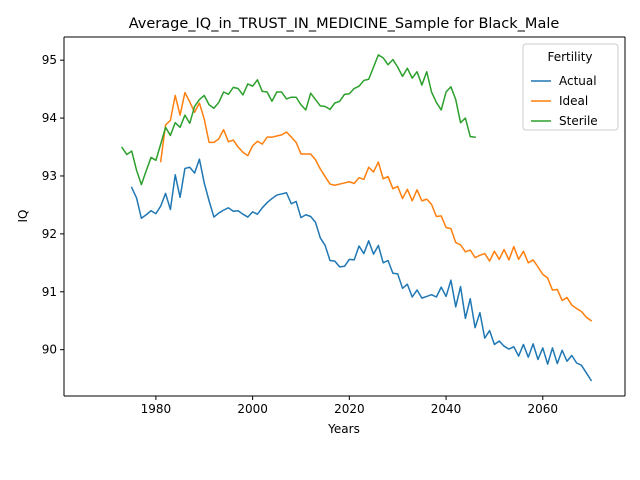  Describe the element at coordinates (23, 216) in the screenshot. I see `y-axis-label: IQ` at that location.